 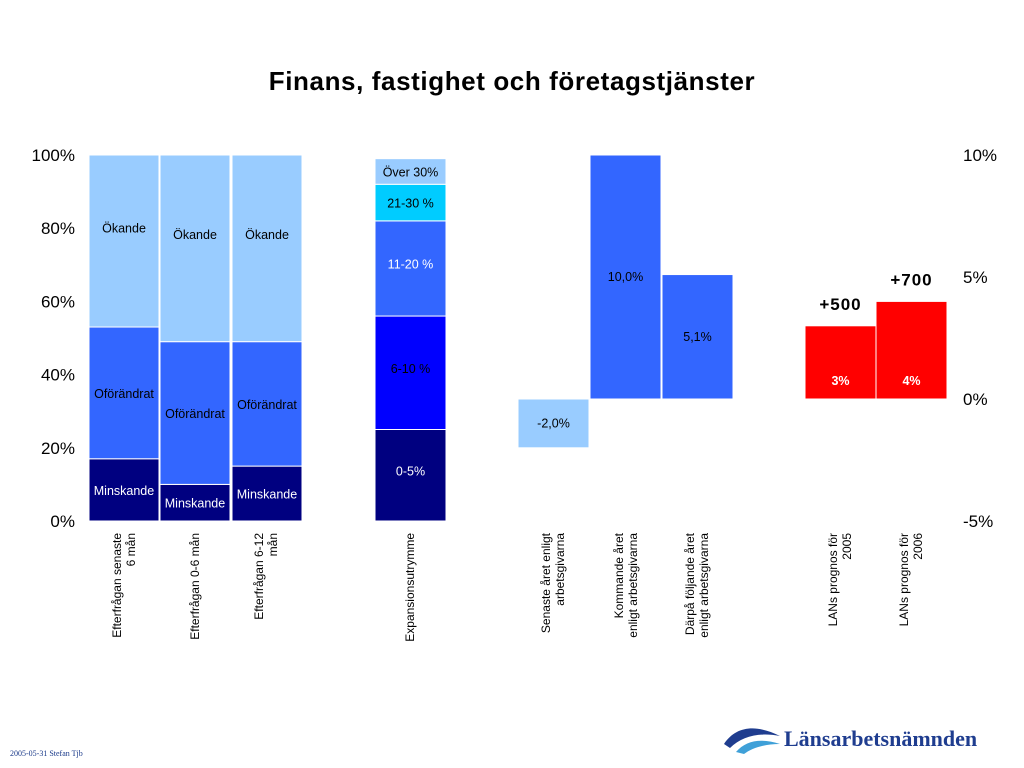 I want to click on category-label: Kommande året, so click(x=619, y=575).